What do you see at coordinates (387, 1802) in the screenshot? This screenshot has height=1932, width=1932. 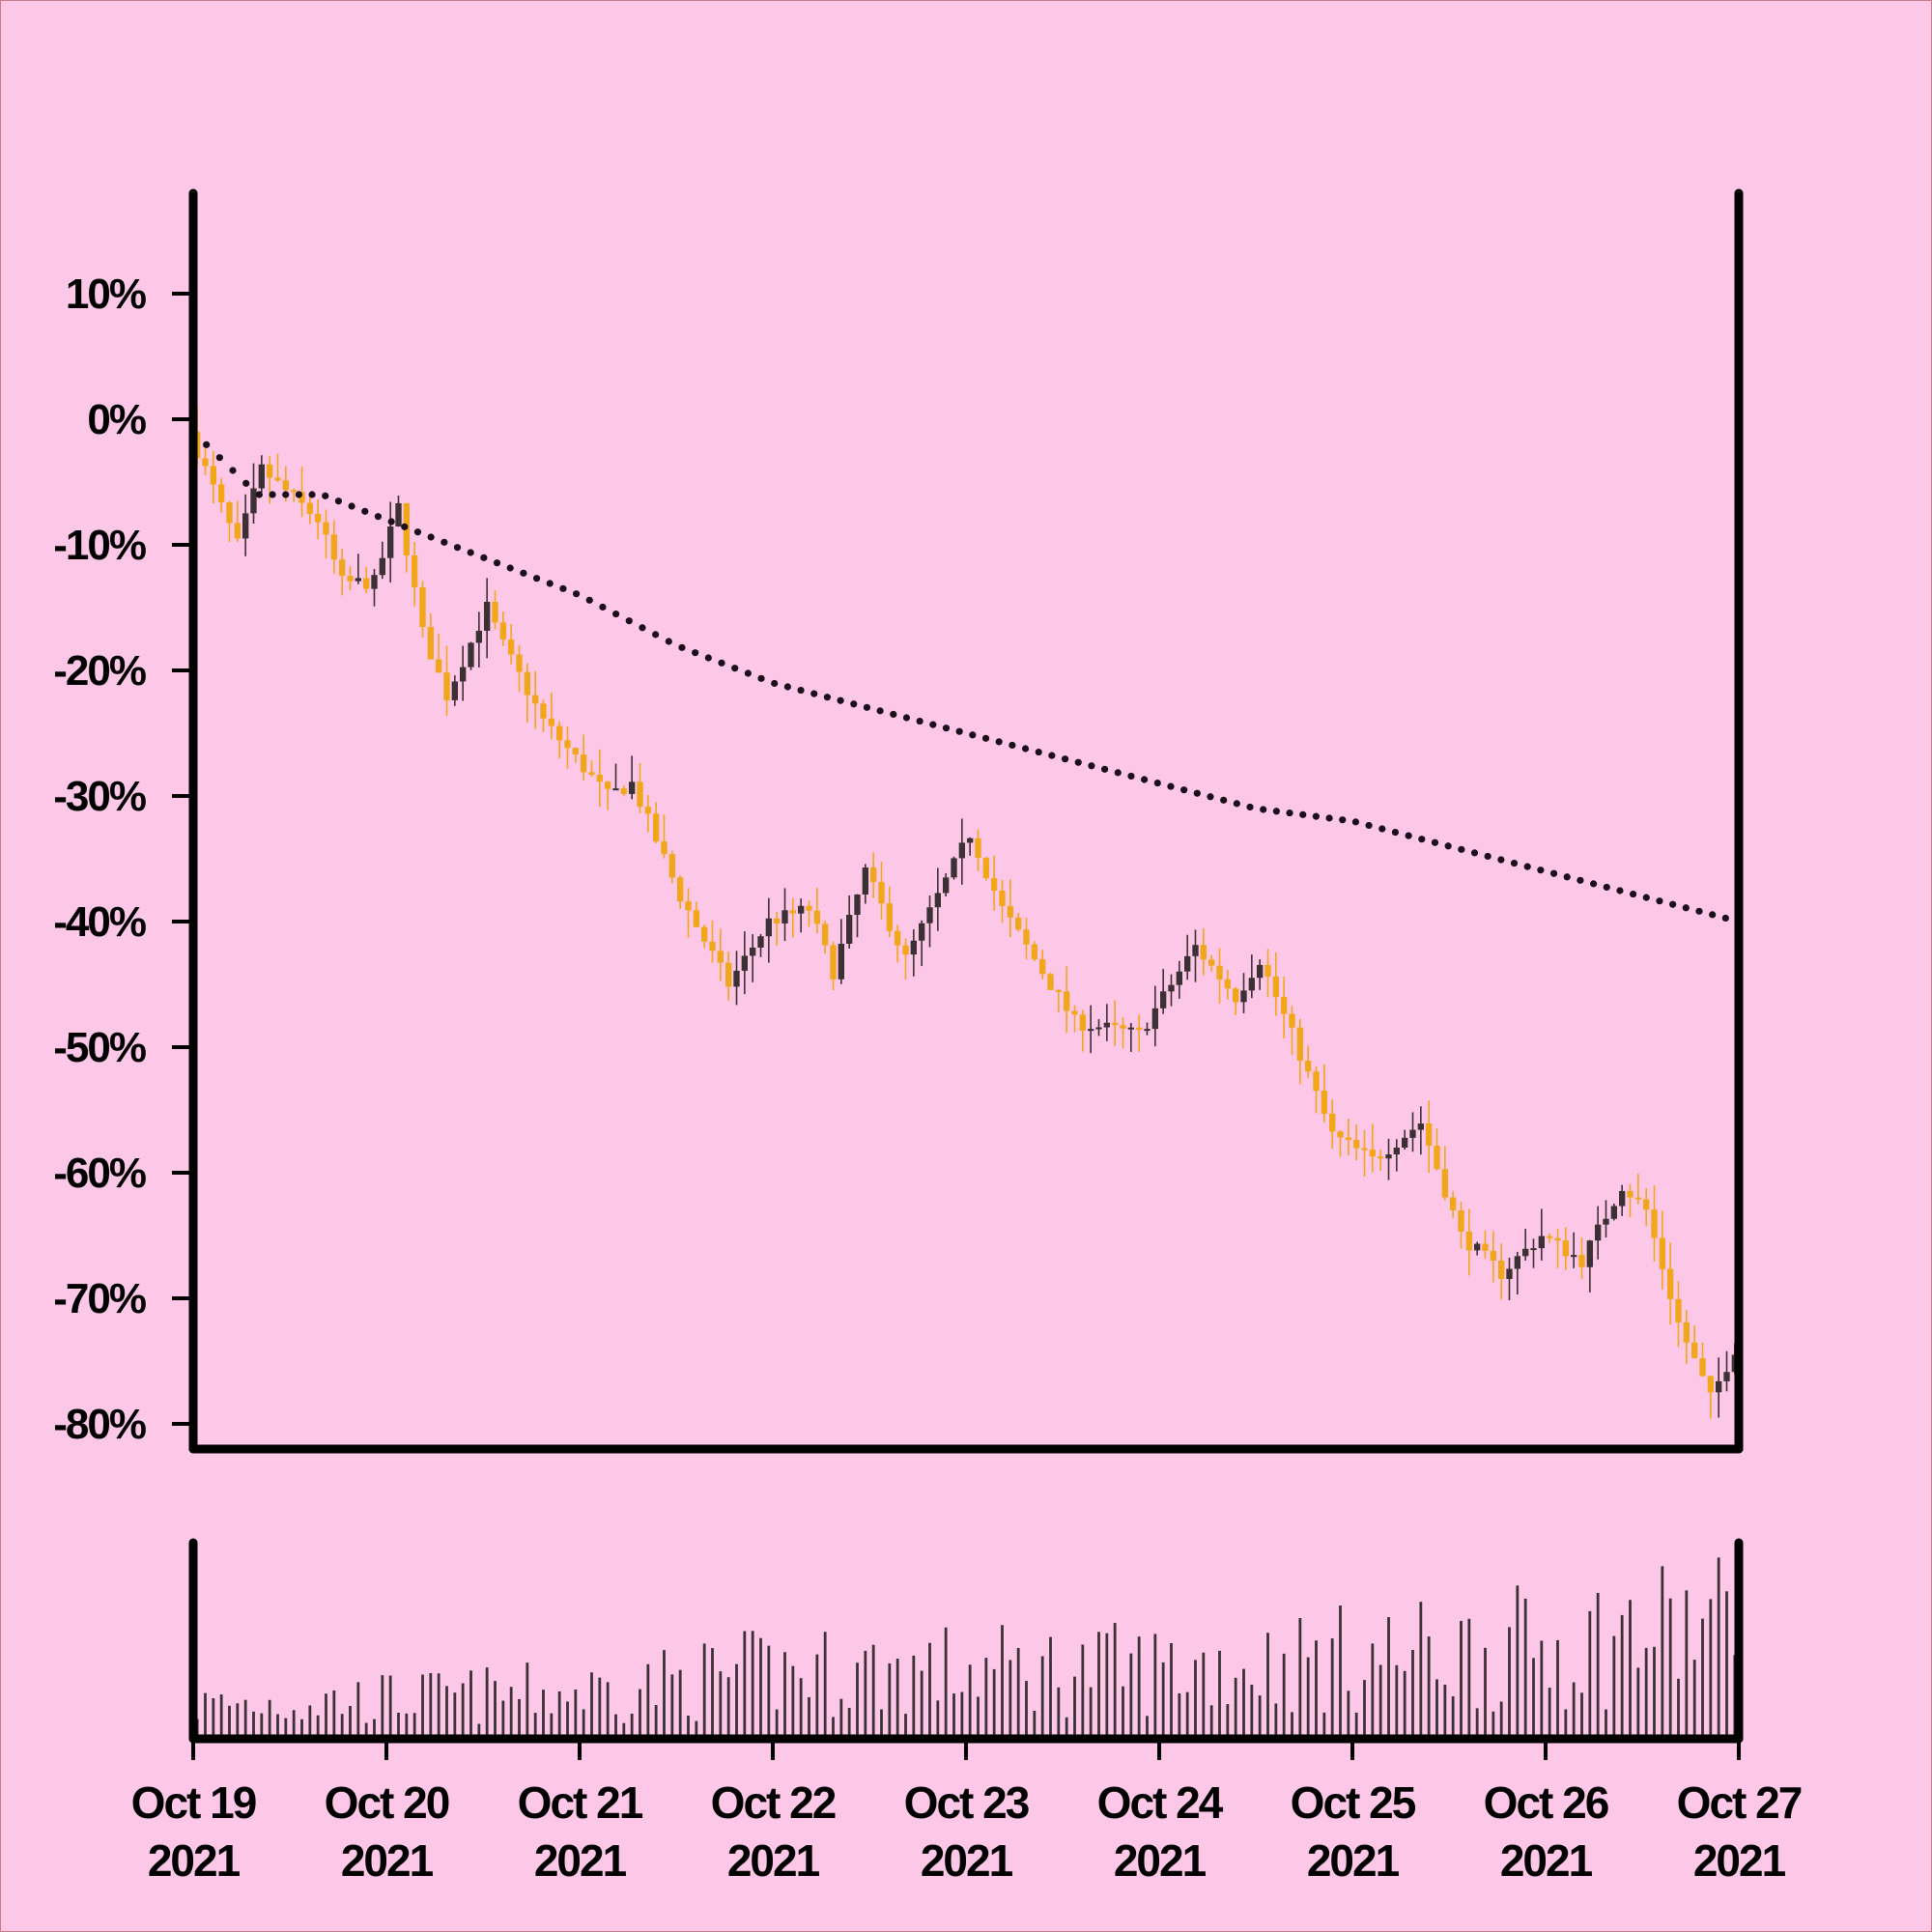 I see `x-tick-label: Oct 20` at bounding box center [387, 1802].